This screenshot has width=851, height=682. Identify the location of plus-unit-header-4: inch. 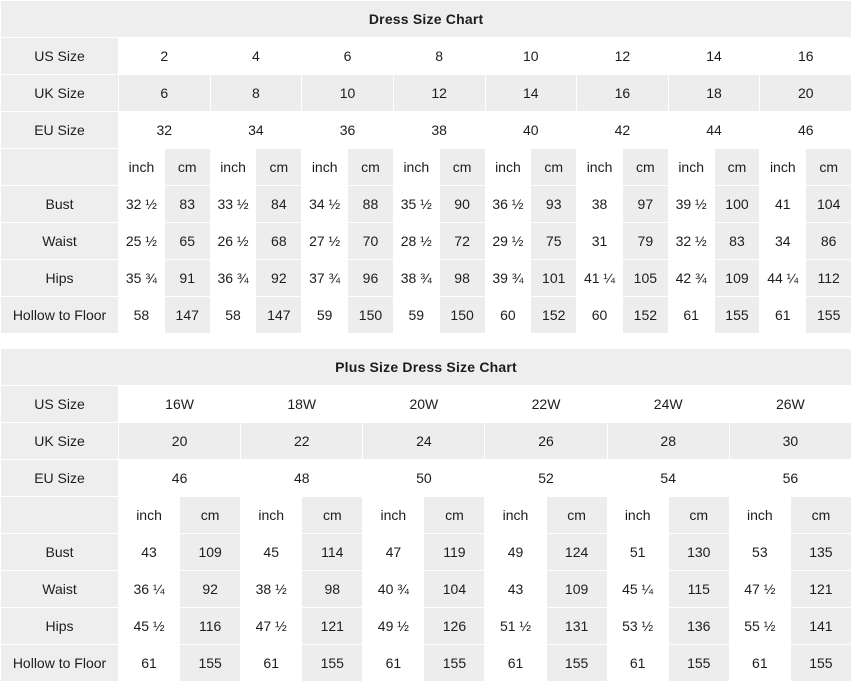
(393, 515).